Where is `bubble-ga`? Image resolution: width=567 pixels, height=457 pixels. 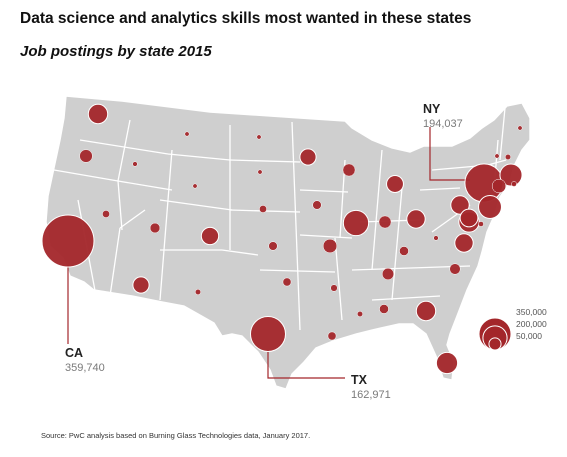 bubble-ga is located at coordinates (426, 311).